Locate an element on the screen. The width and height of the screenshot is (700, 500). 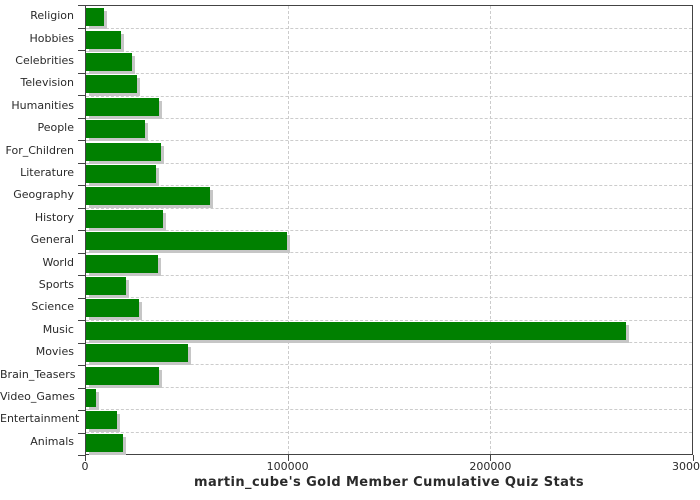
x-axis-tick-label: 100000 is located at coordinates (287, 466).